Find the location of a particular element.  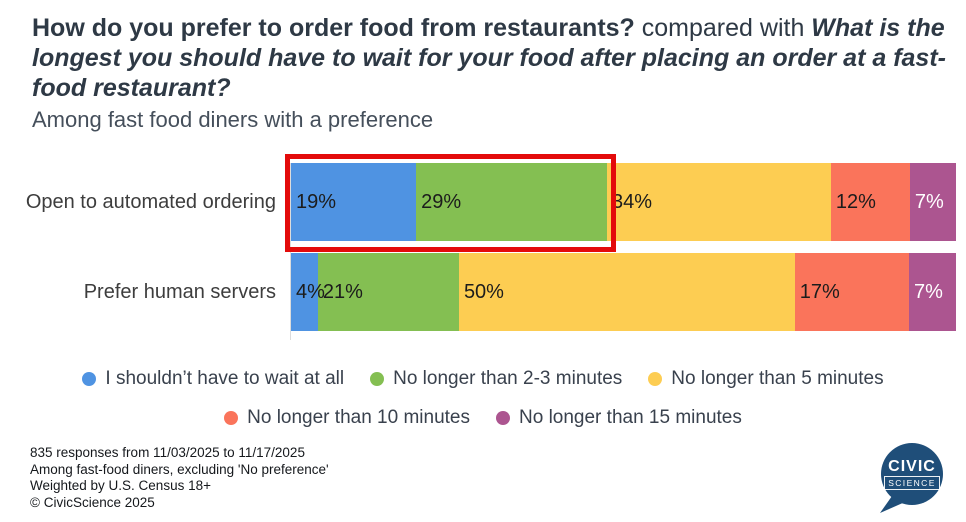

bar-segment: 21% is located at coordinates (388, 292).